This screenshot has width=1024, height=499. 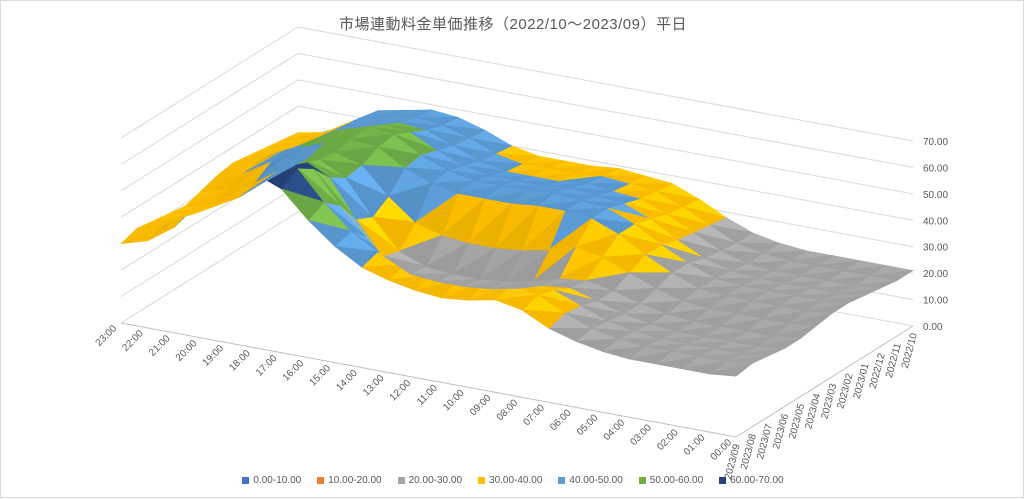 I want to click on x-tick: 20:00, so click(x=187, y=351).